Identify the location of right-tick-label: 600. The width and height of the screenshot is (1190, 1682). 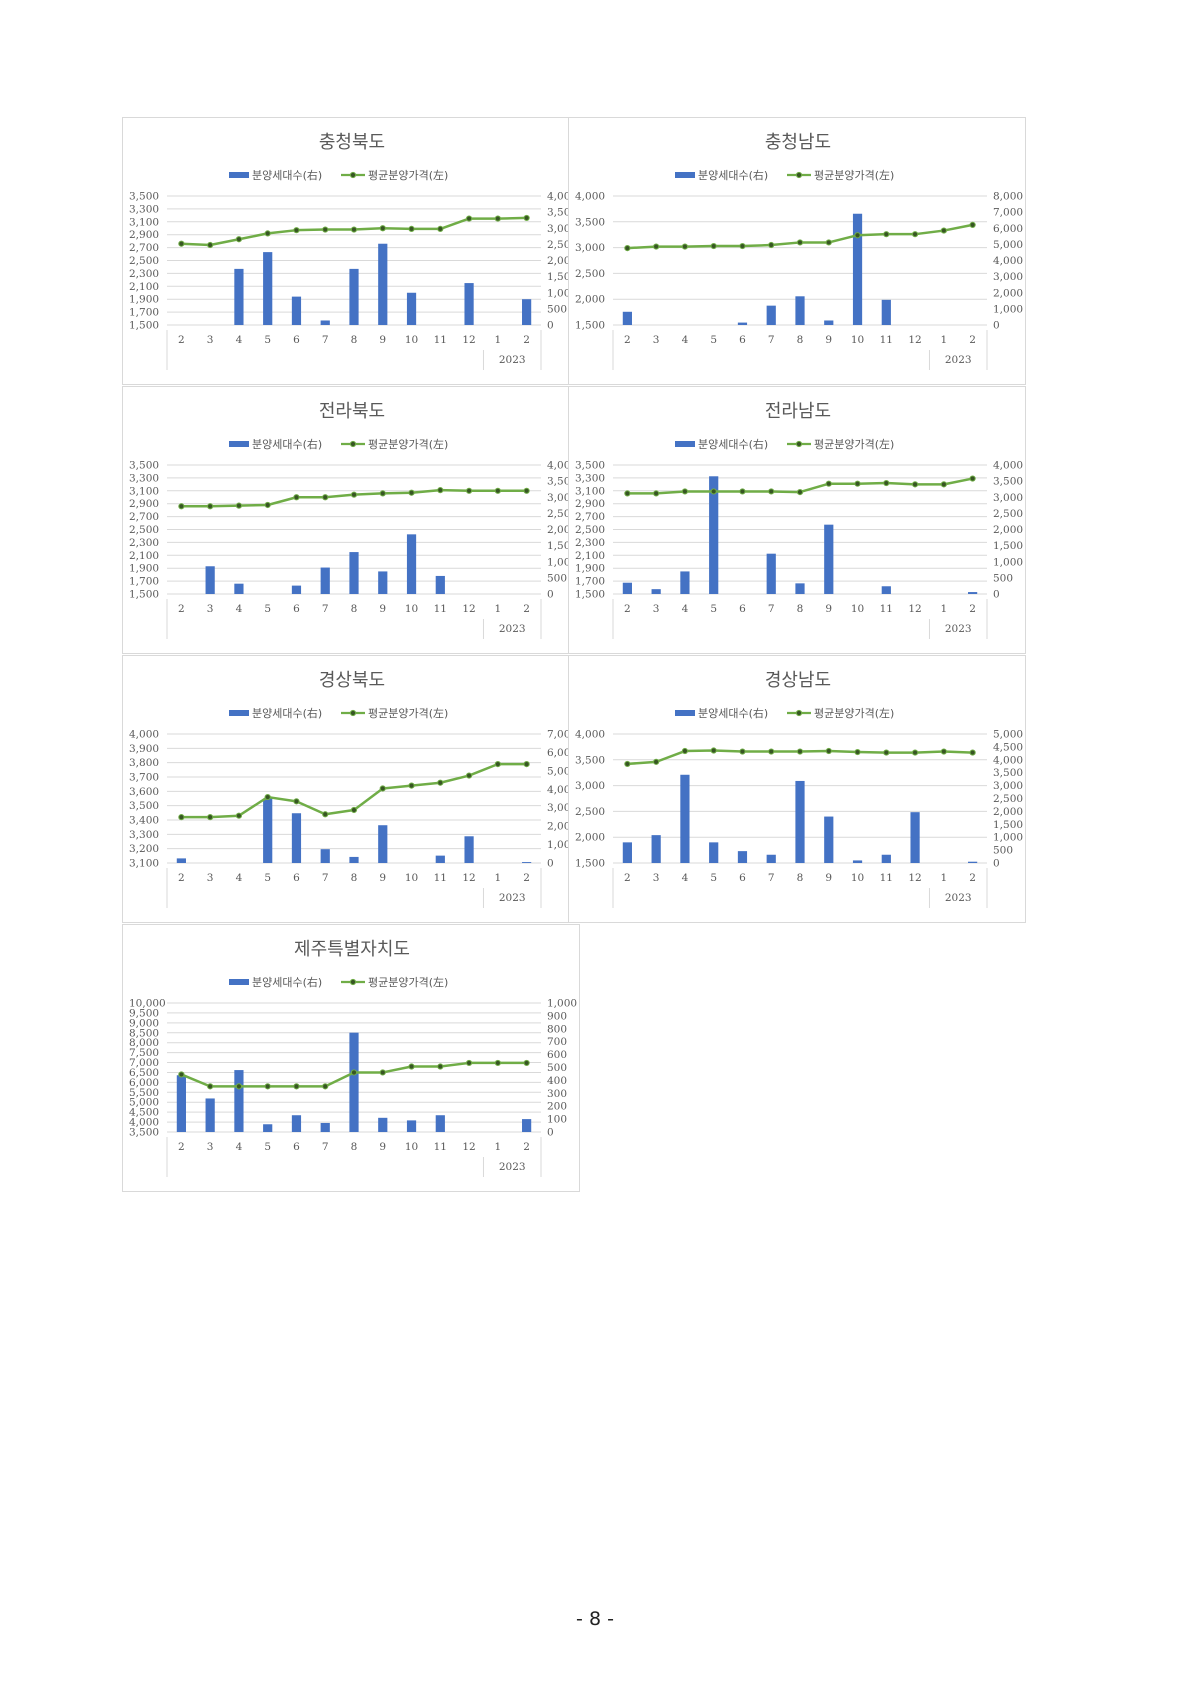
(557, 1055).